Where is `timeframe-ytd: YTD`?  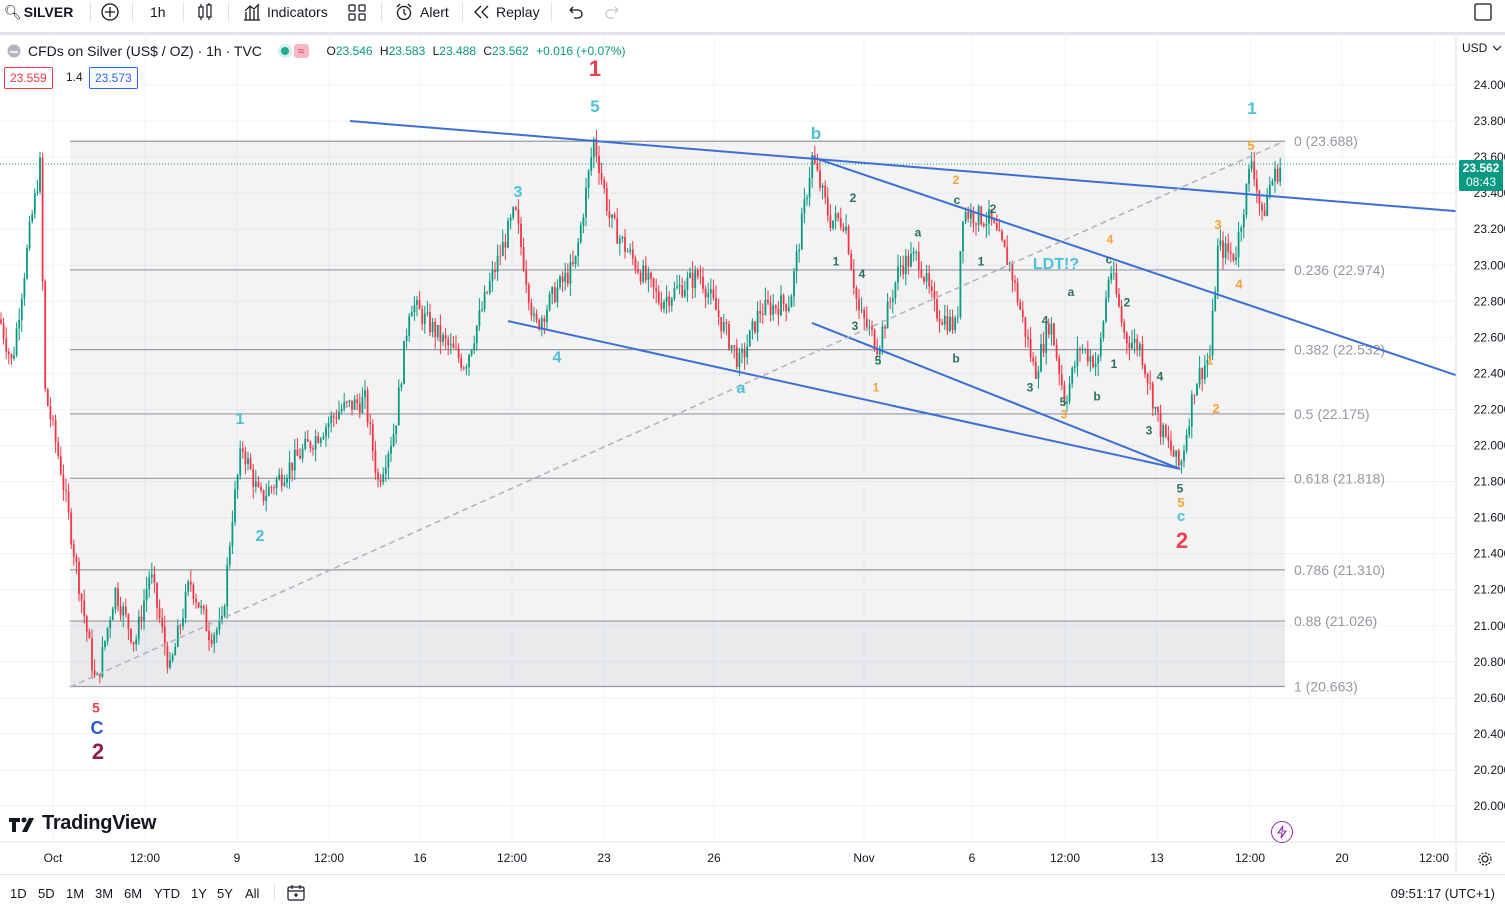
timeframe-ytd: YTD is located at coordinates (167, 893).